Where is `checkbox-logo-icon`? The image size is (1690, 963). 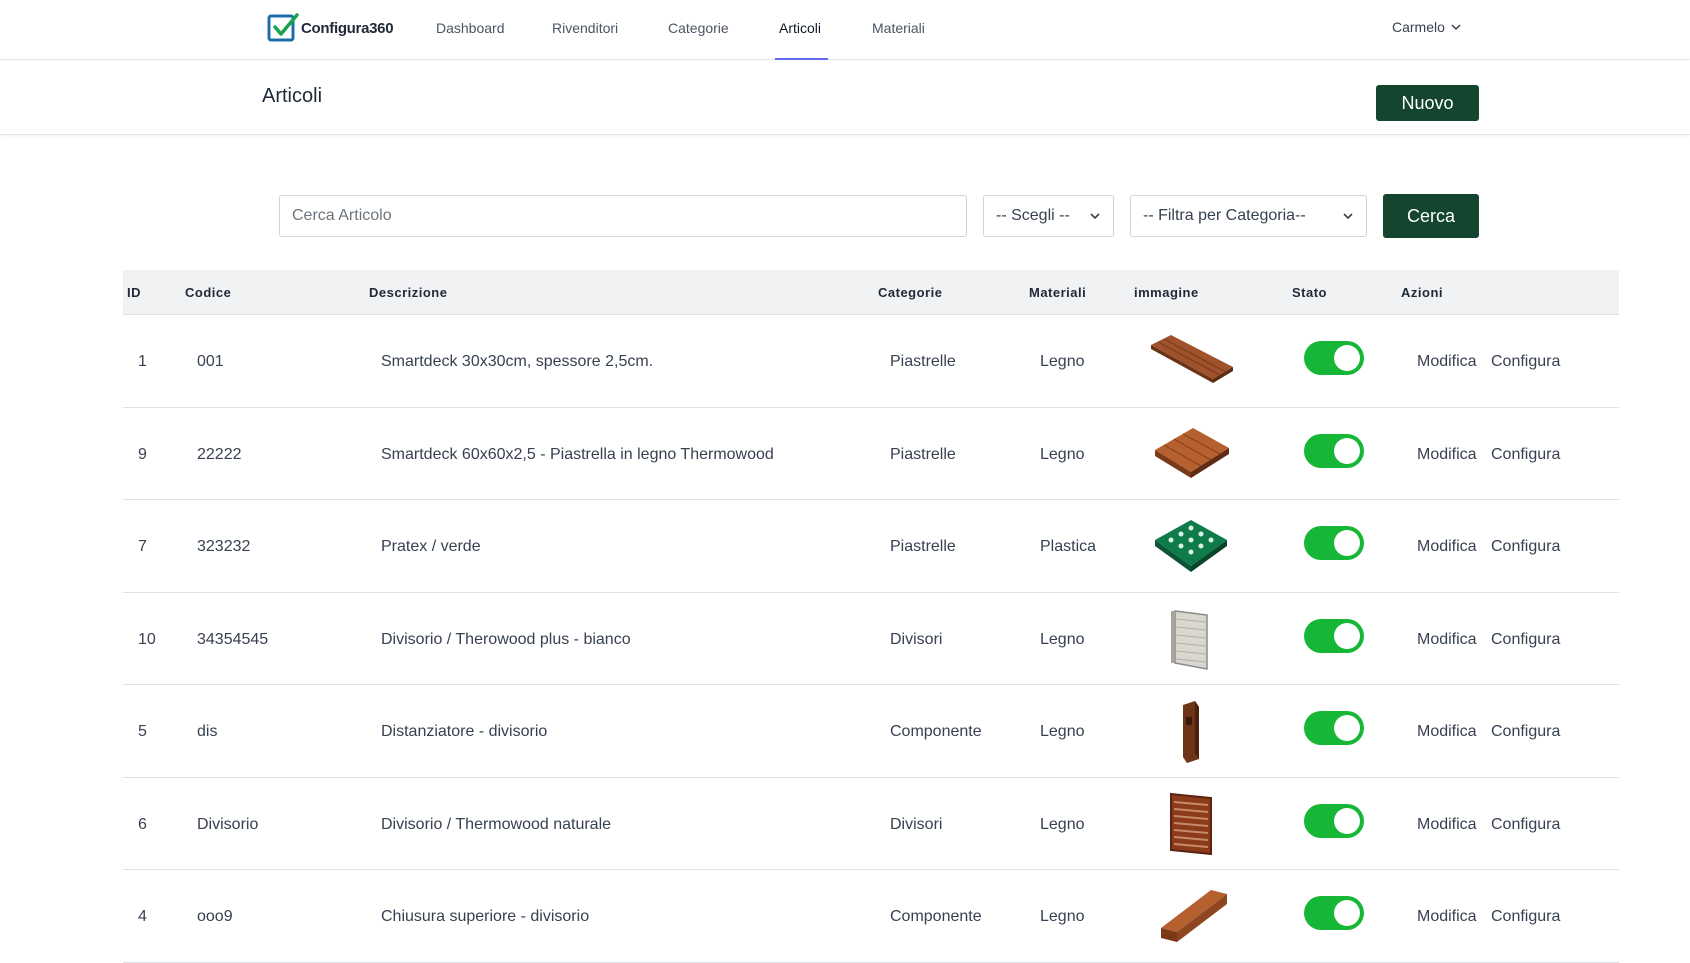 checkbox-logo-icon is located at coordinates (283, 27).